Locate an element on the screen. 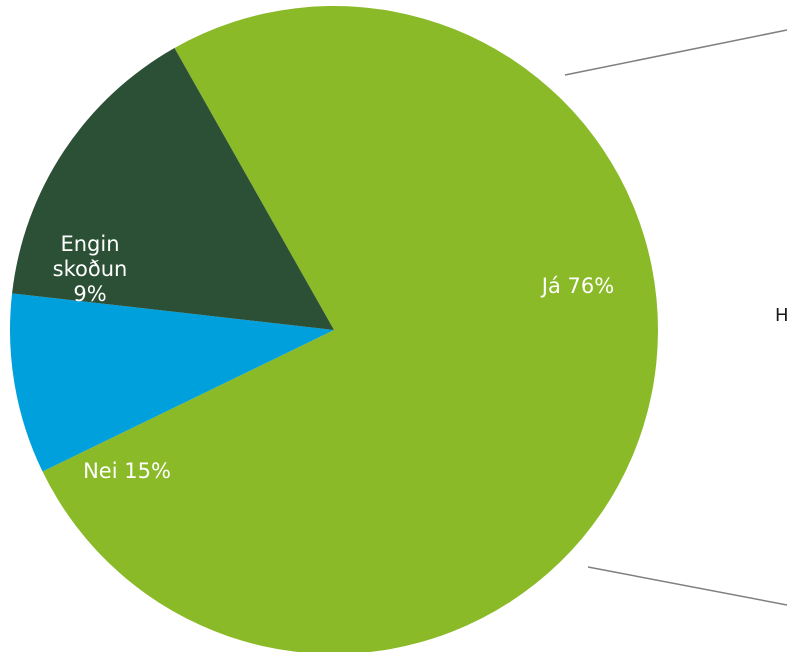  slice-label-line: Engin is located at coordinates (89, 244).